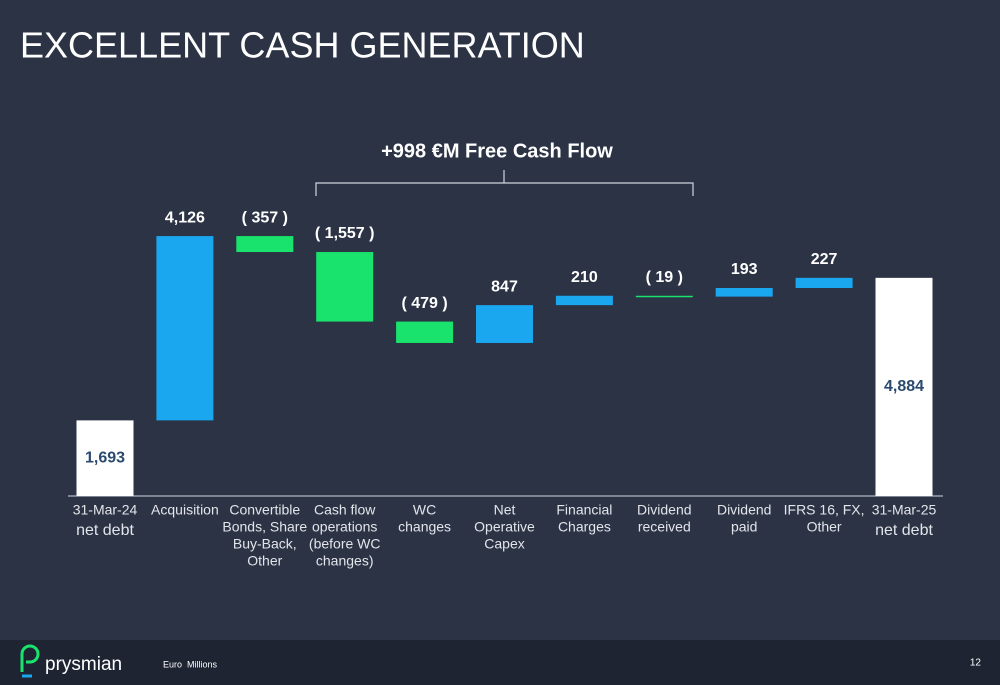 This screenshot has height=685, width=1000. What do you see at coordinates (505, 510) in the screenshot?
I see `x-tick-label: Net` at bounding box center [505, 510].